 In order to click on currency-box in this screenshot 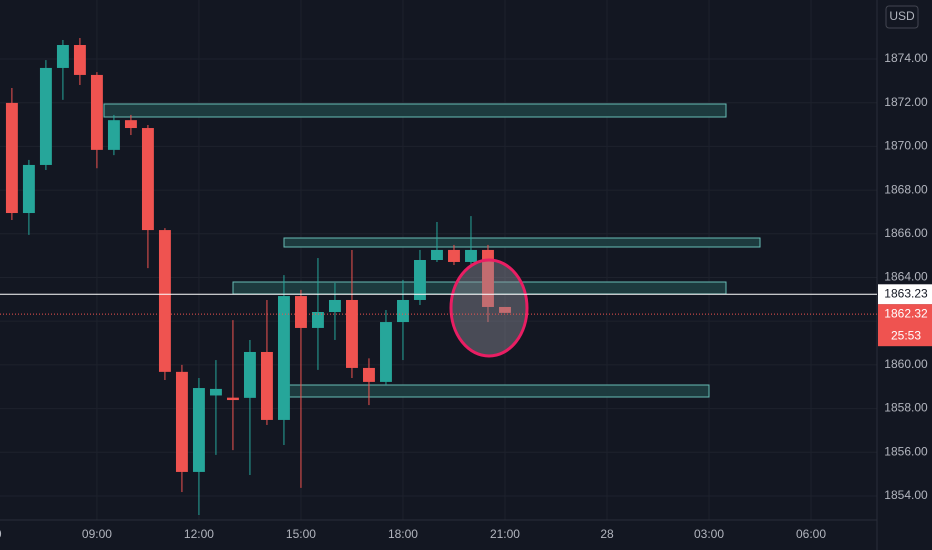, I will do `click(902, 17)`.